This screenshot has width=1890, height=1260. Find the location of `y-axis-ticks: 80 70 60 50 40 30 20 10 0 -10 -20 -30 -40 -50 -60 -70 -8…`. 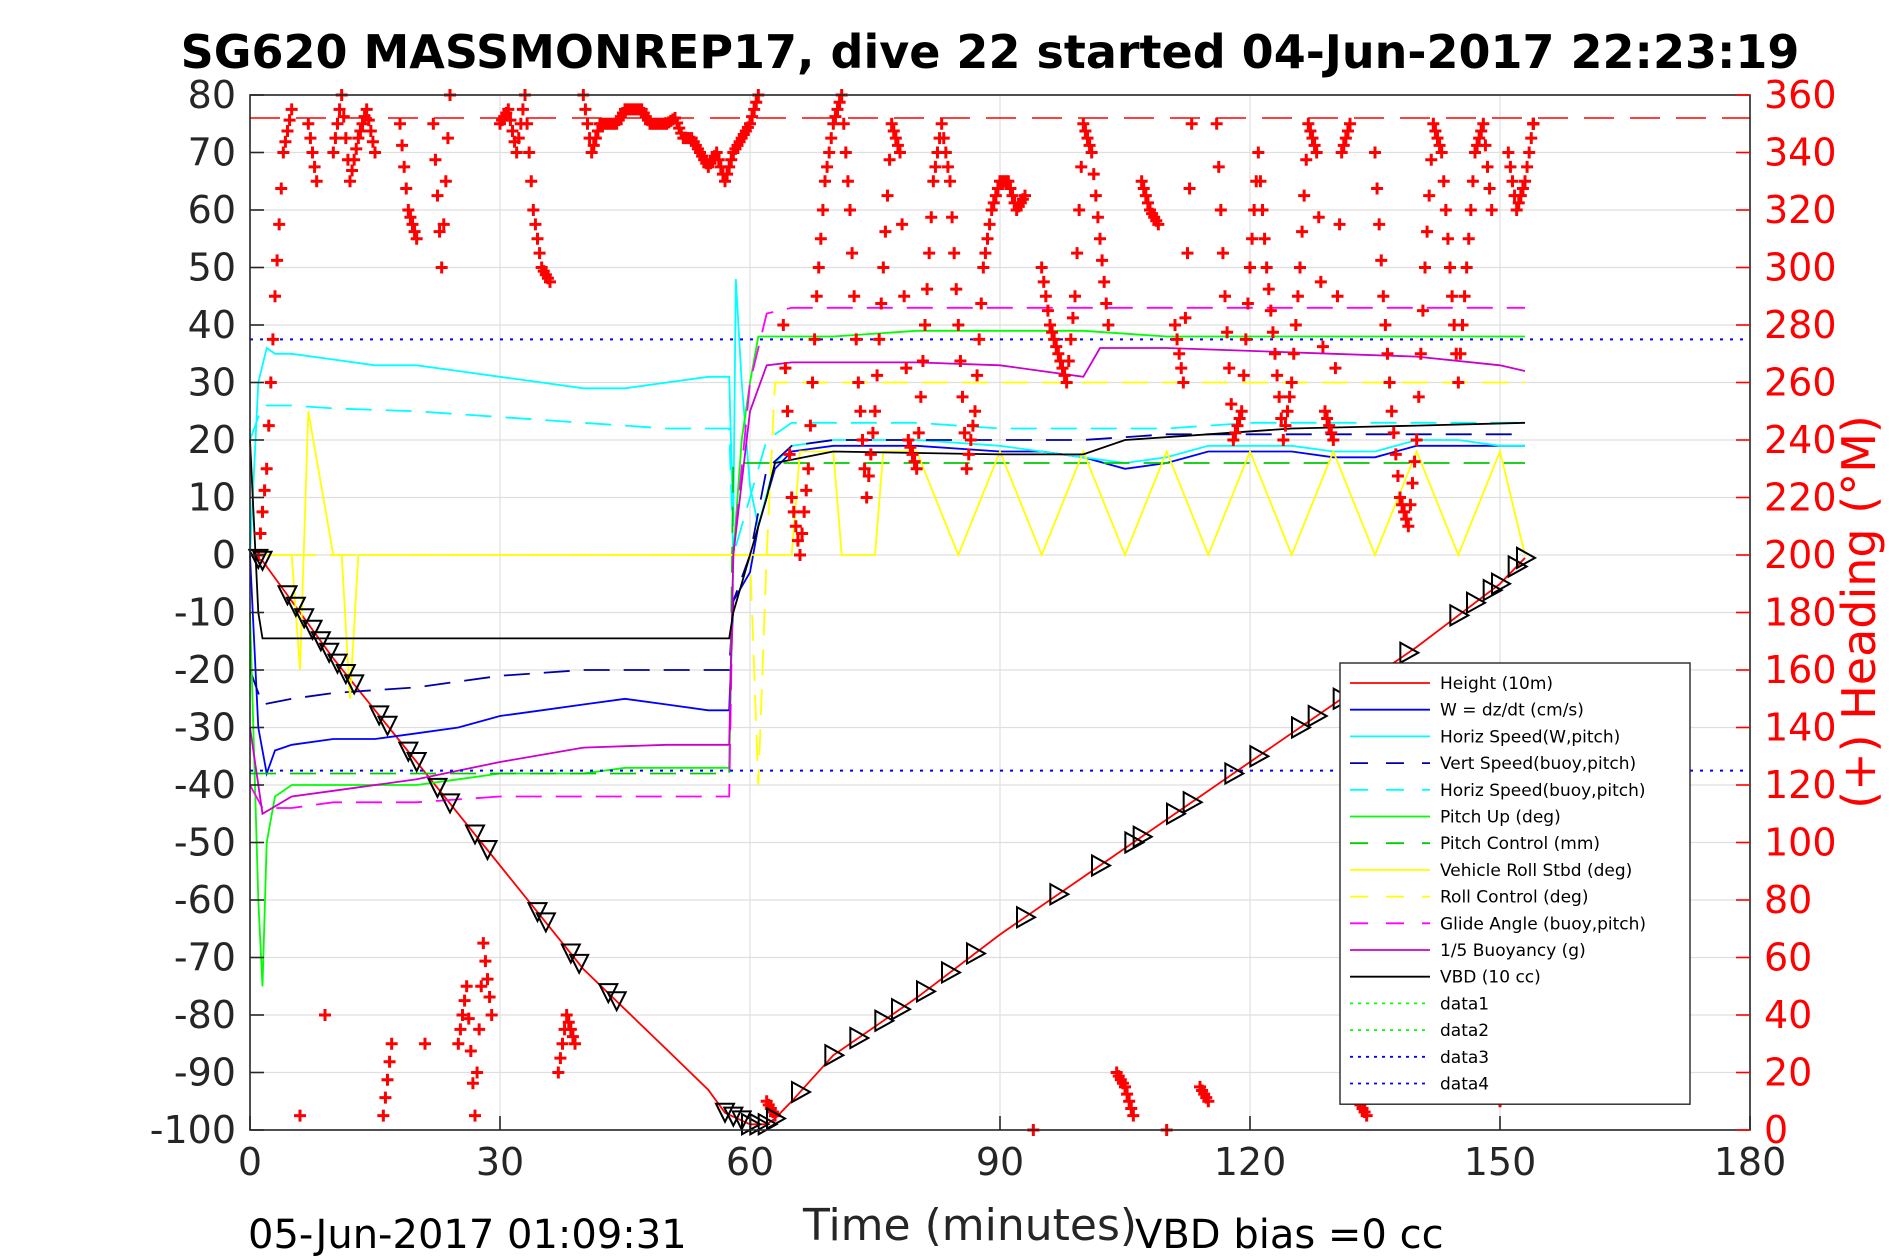

y-axis-ticks: 80 70 60 50 40 30 20 10 0 -10 -20 -30 -40 -50 -60 -70 -8… is located at coordinates (207, 612).